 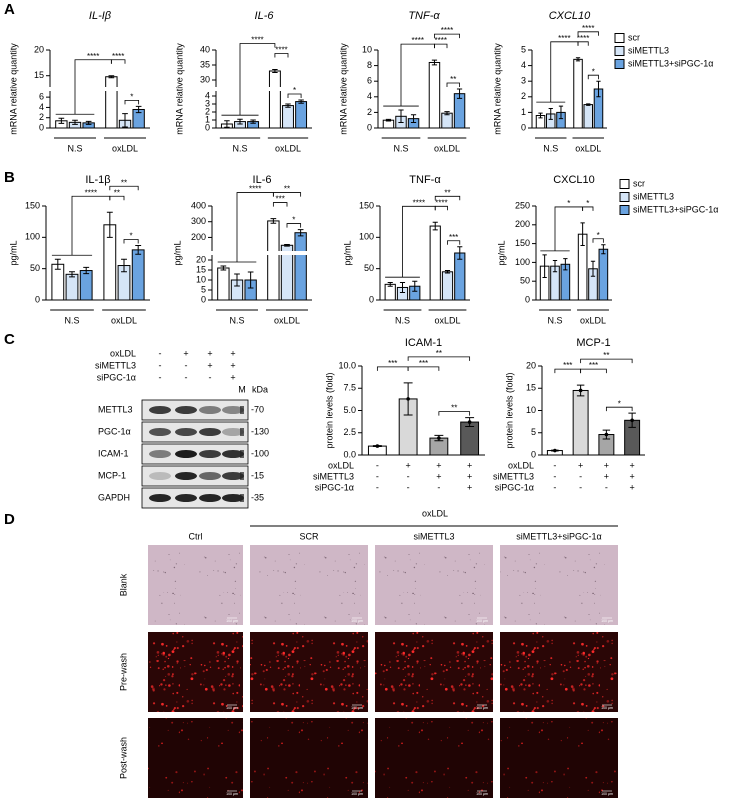 What do you see at coordinates (265, 16) in the screenshot?
I see `chart-title: IL-6` at bounding box center [265, 16].